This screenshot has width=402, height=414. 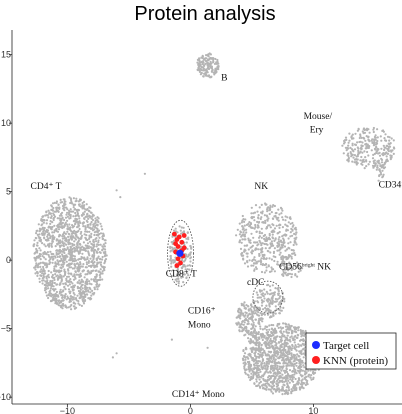 I want to click on cluster-cd16-mono, so click(x=249, y=320).